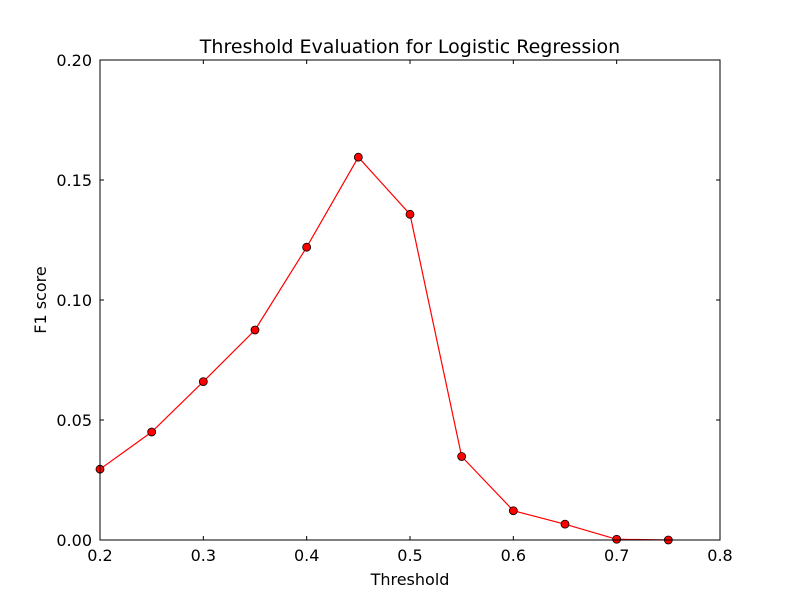  What do you see at coordinates (306, 555) in the screenshot?
I see `x-tick-label: 0.4` at bounding box center [306, 555].